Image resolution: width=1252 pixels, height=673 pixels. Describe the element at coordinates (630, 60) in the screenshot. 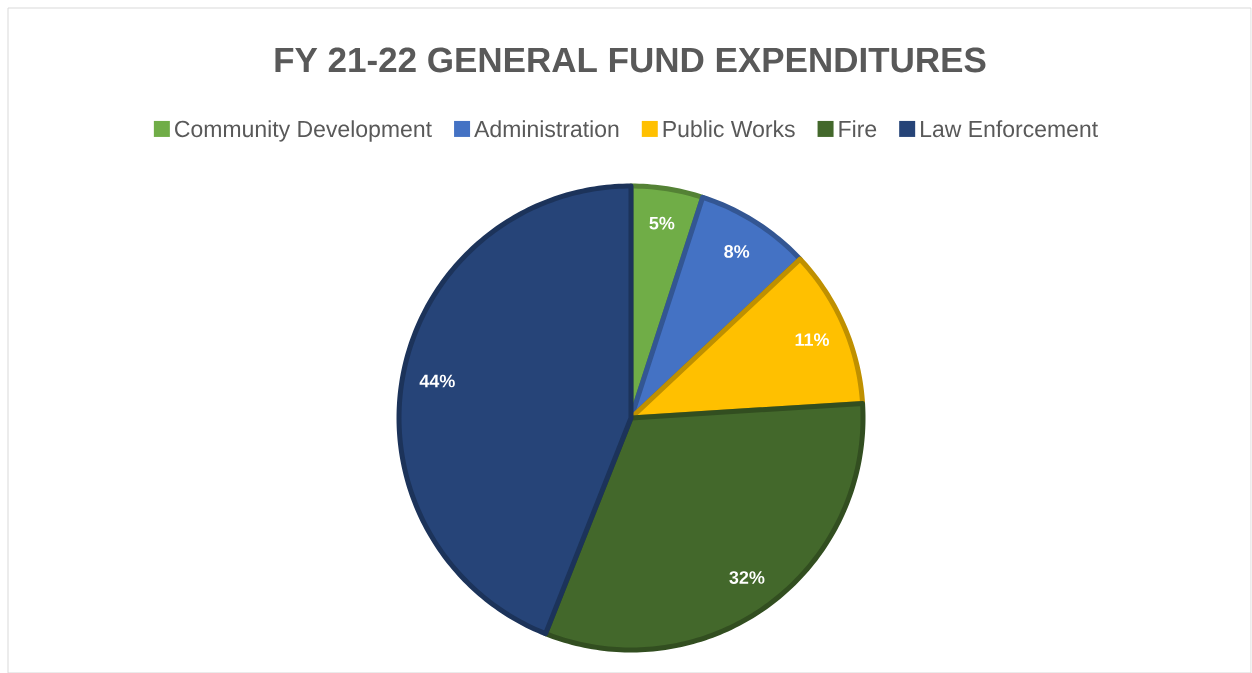

I see `chart-title: FY 21-22 GENERAL FUND EXPENDITURES` at that location.